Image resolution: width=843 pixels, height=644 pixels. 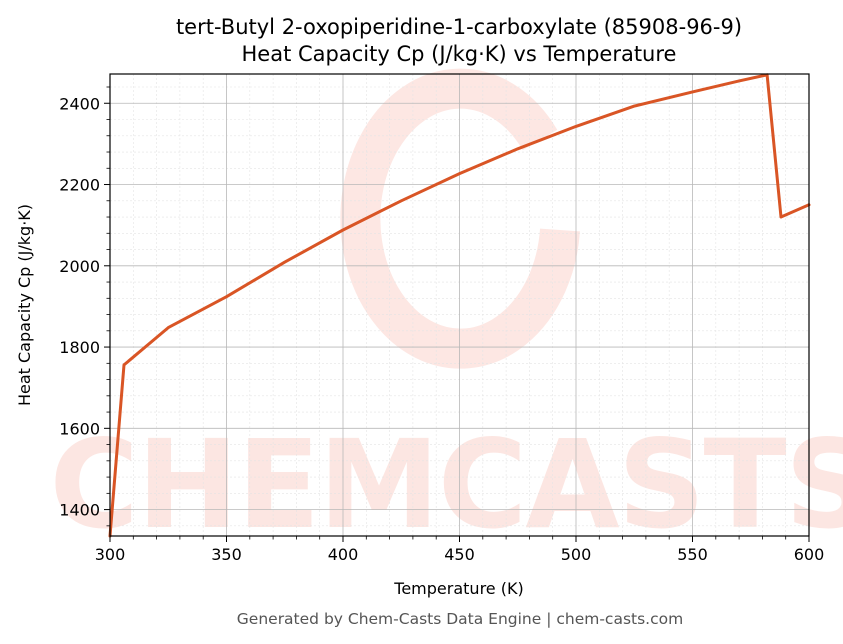 I want to click on y-tick-label: 1400, so click(x=79, y=510).